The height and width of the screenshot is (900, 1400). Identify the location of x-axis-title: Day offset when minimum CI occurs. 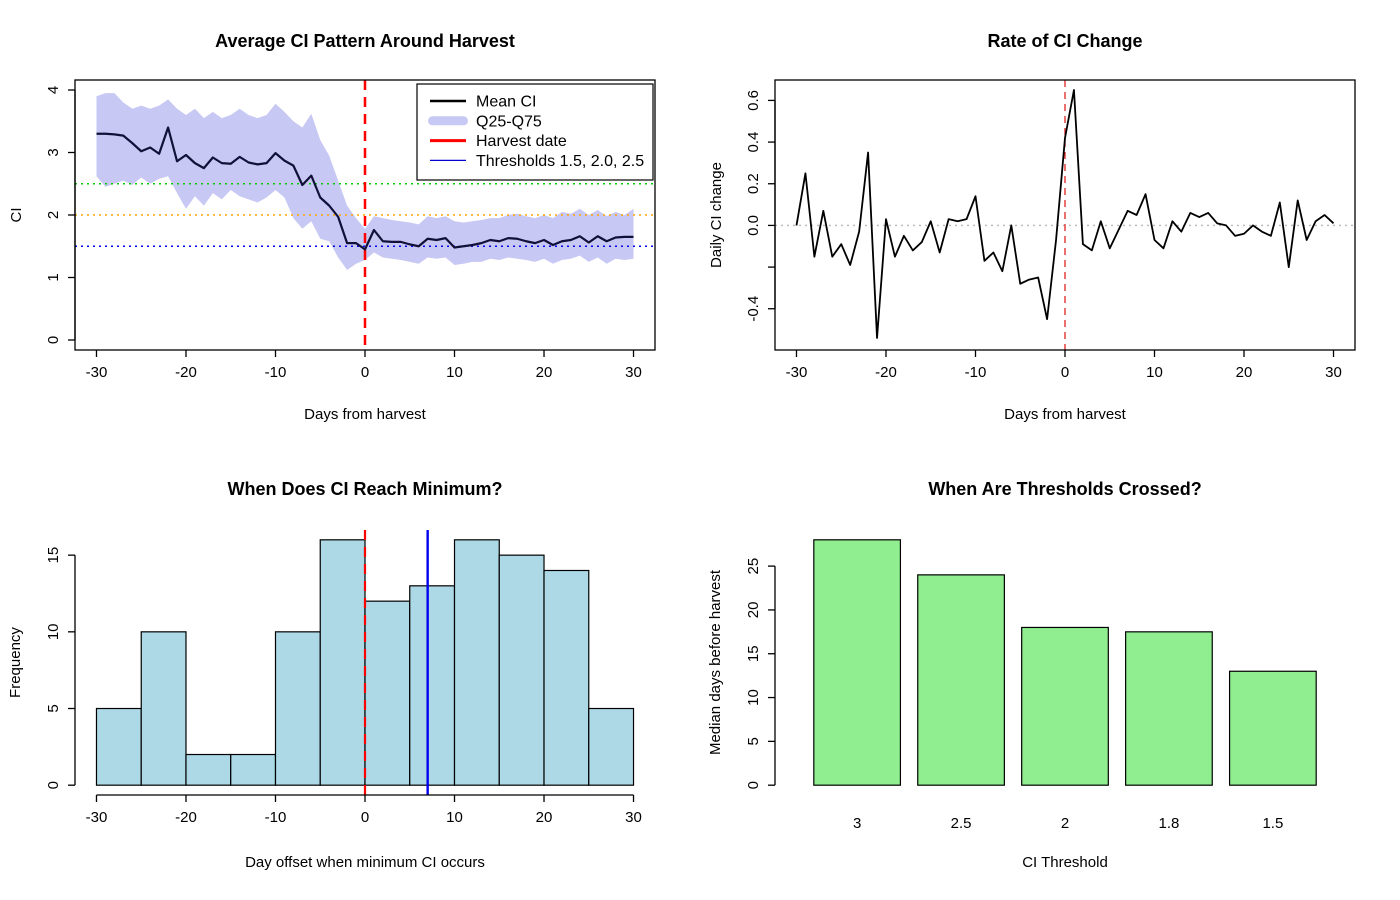
(365, 862).